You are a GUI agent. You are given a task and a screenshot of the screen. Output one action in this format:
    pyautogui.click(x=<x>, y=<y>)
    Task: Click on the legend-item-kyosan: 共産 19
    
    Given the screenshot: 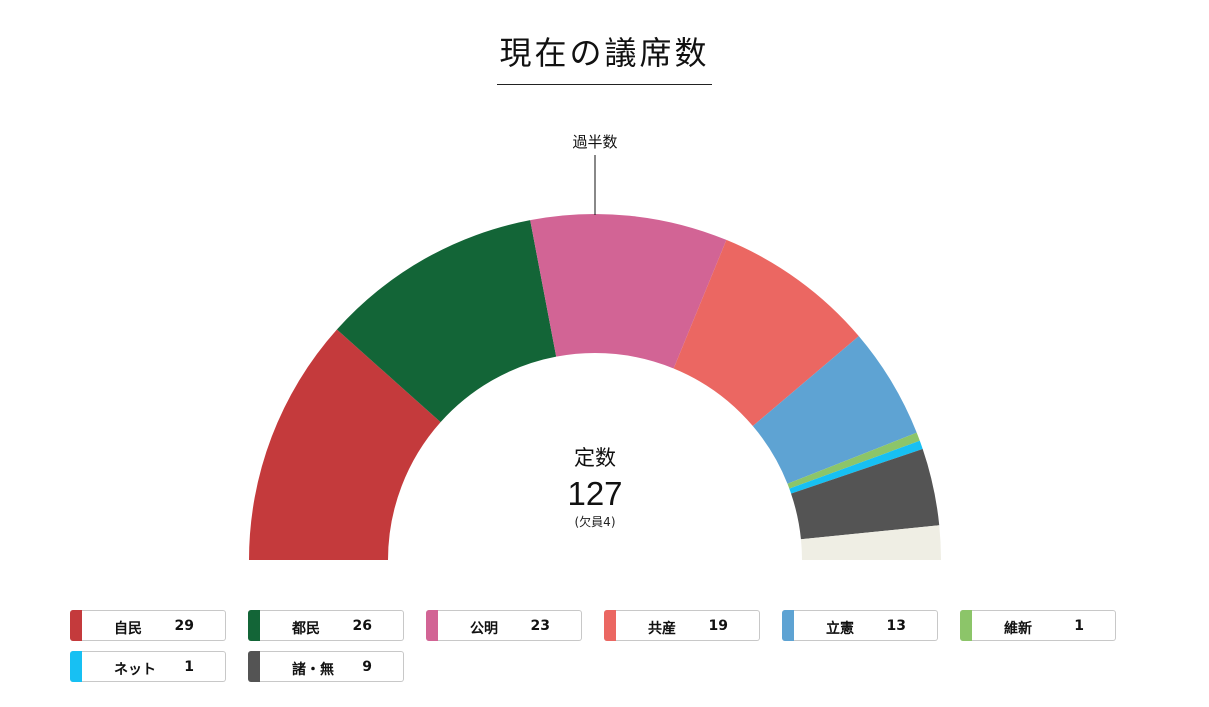 What is the action you would take?
    pyautogui.click(x=682, y=625)
    